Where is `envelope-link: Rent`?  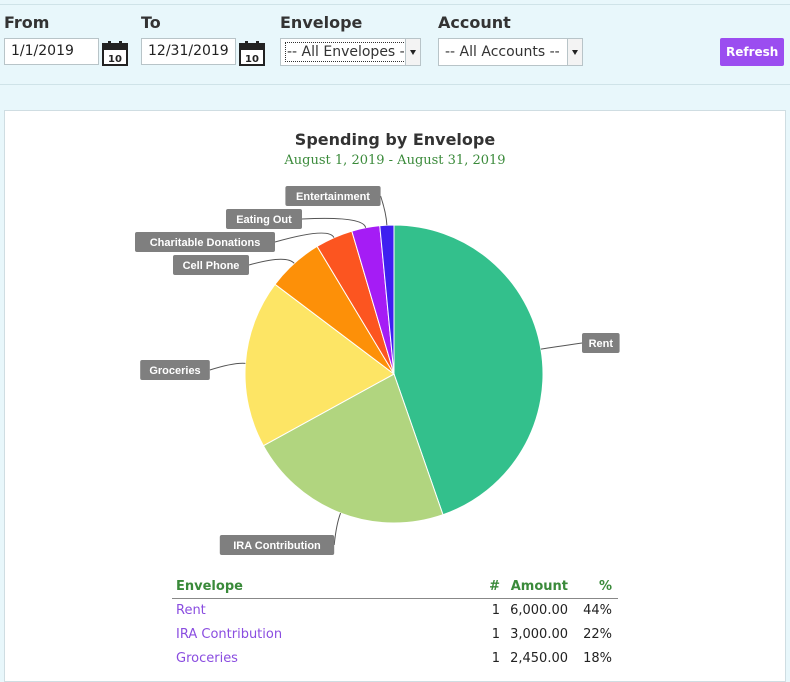
envelope-link: Rent is located at coordinates (191, 610).